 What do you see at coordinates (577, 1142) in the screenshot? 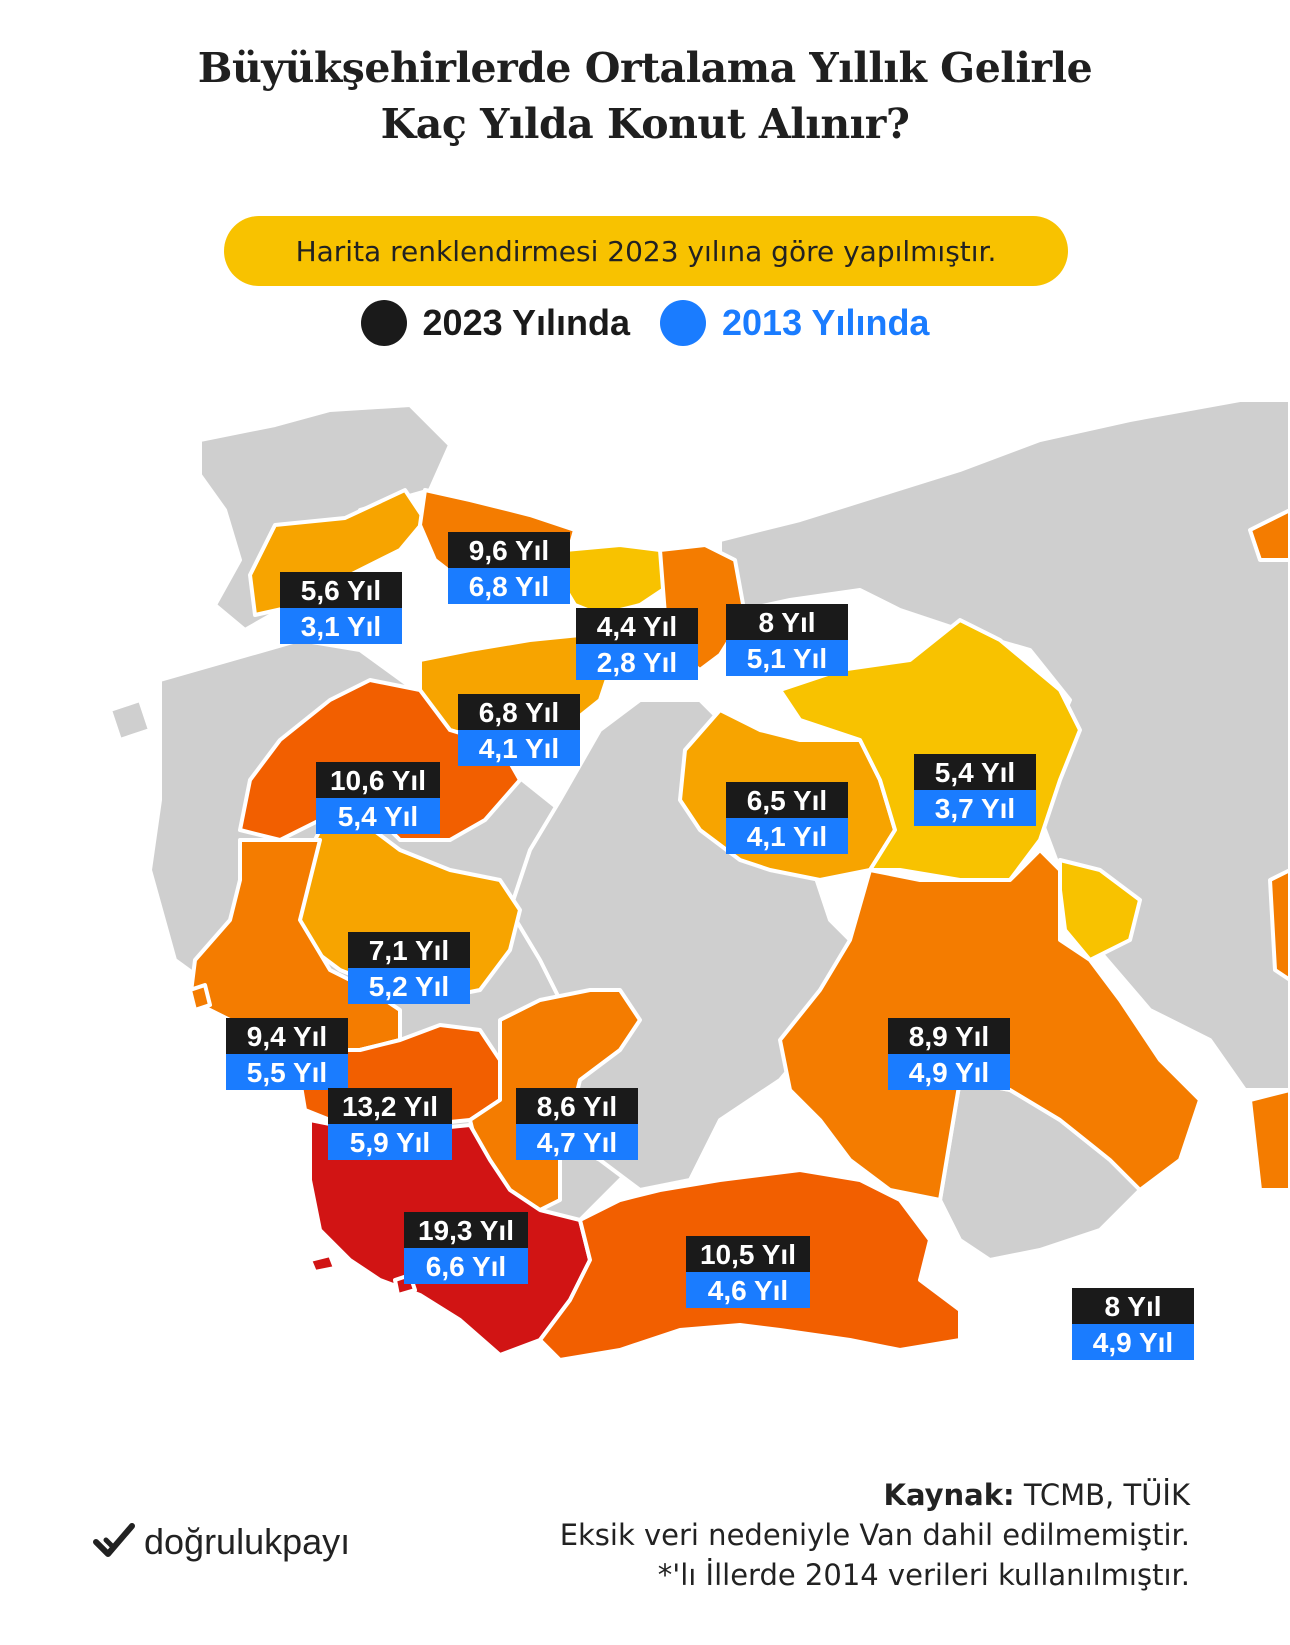
I see `label-2013-denizli: 4,7 Yıl` at bounding box center [577, 1142].